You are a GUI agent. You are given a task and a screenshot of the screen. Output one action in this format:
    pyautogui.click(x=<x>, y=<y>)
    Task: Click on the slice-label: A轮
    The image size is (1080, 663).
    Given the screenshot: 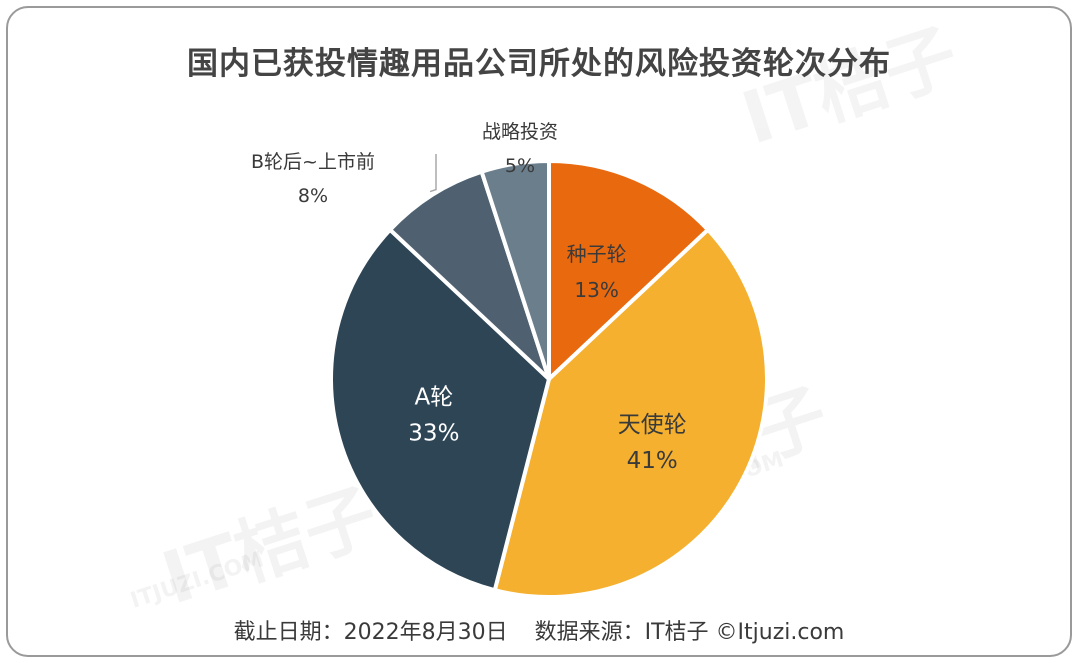 What is the action you would take?
    pyautogui.click(x=433, y=397)
    